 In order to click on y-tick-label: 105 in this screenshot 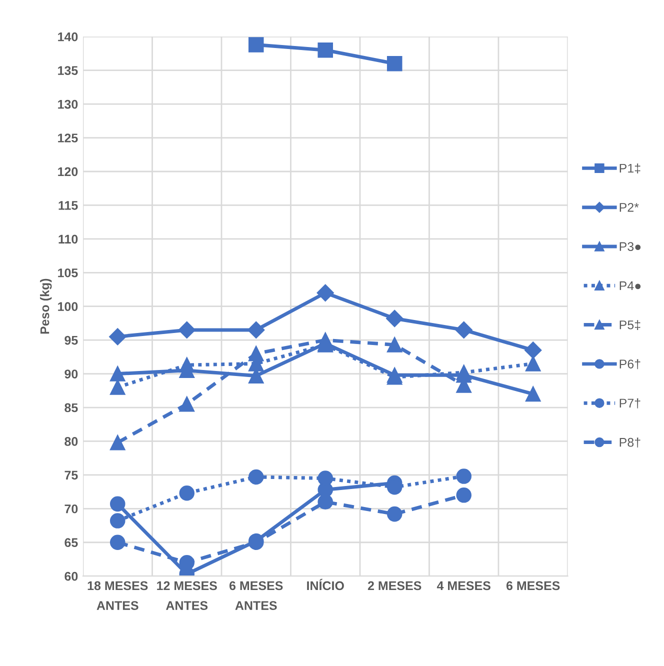, I will do `click(68, 273)`.